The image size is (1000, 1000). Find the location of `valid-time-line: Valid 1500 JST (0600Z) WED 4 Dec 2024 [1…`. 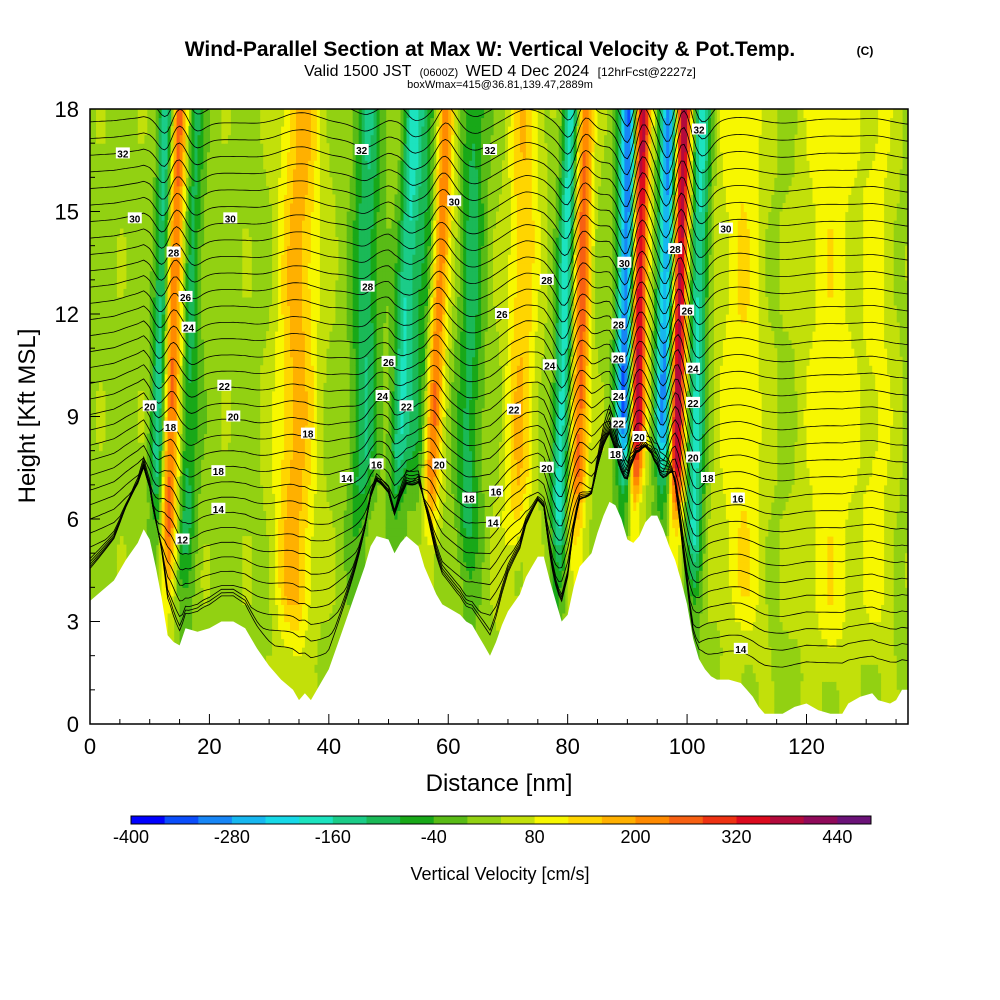

valid-time-line: Valid 1500 JST (0600Z) WED 4 Dec 2024 [1… is located at coordinates (500, 71).